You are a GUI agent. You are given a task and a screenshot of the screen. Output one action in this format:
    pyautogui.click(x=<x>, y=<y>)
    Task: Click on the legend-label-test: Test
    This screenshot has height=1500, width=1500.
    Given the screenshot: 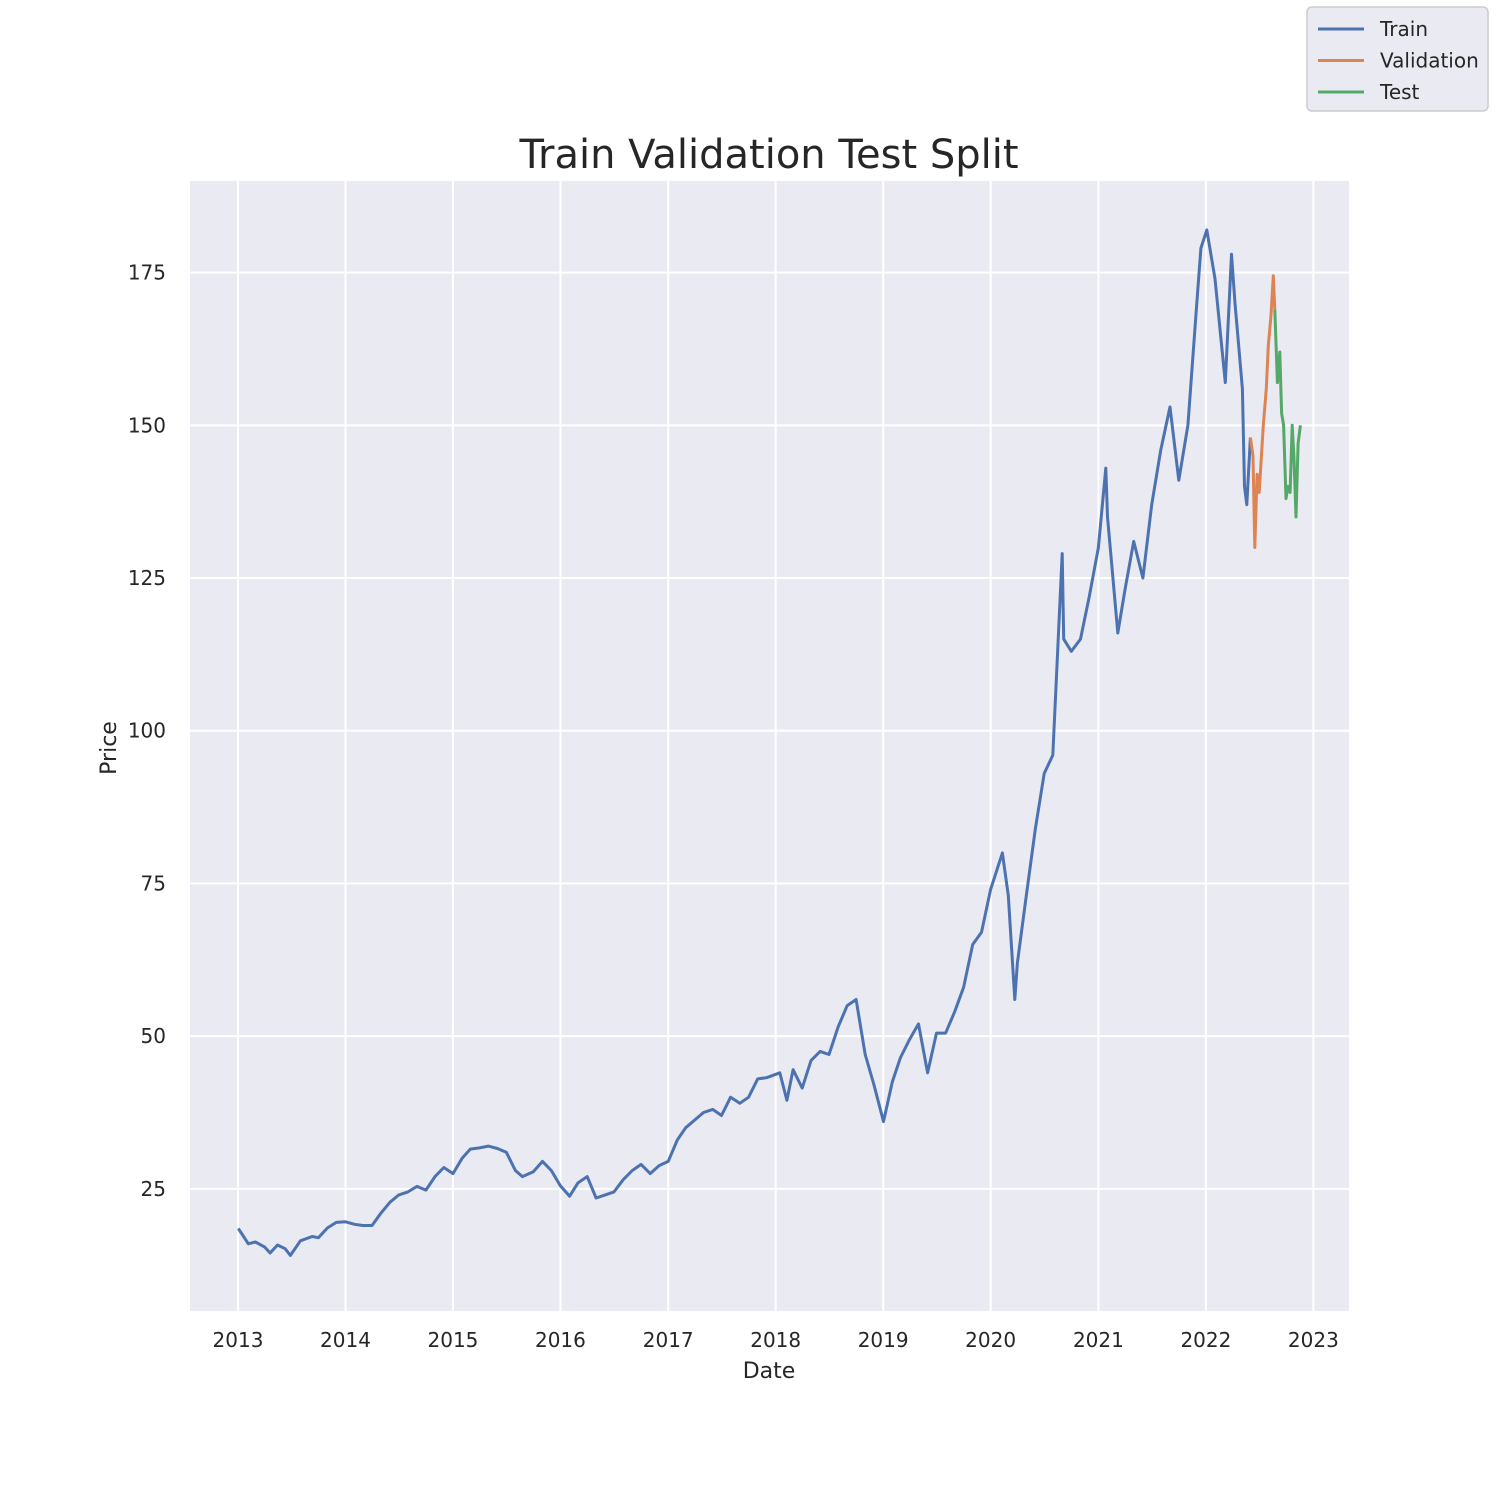 What is the action you would take?
    pyautogui.click(x=1399, y=92)
    